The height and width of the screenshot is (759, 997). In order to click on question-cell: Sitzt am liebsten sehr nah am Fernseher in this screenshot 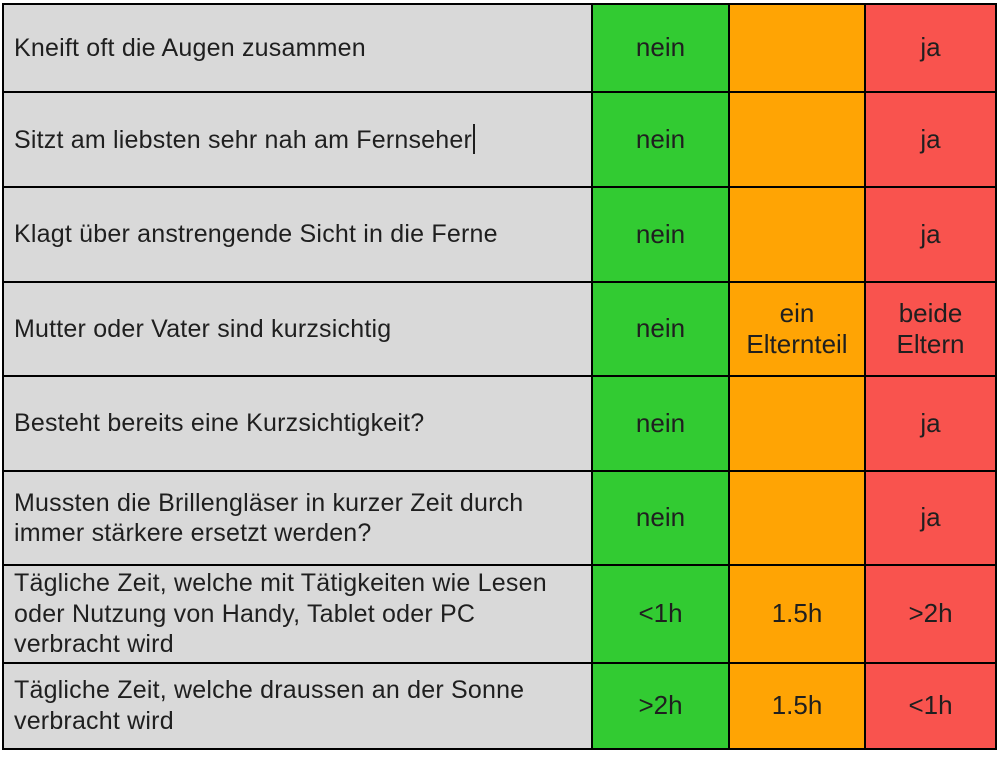, I will do `click(297, 139)`.